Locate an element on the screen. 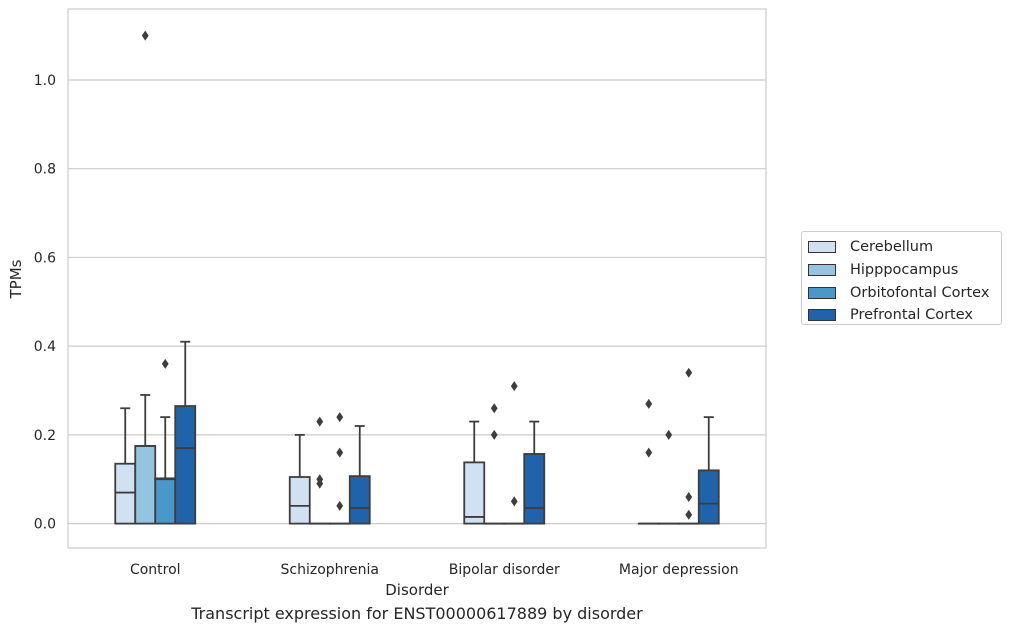  y-tick-label: 0.0 is located at coordinates (45, 525).